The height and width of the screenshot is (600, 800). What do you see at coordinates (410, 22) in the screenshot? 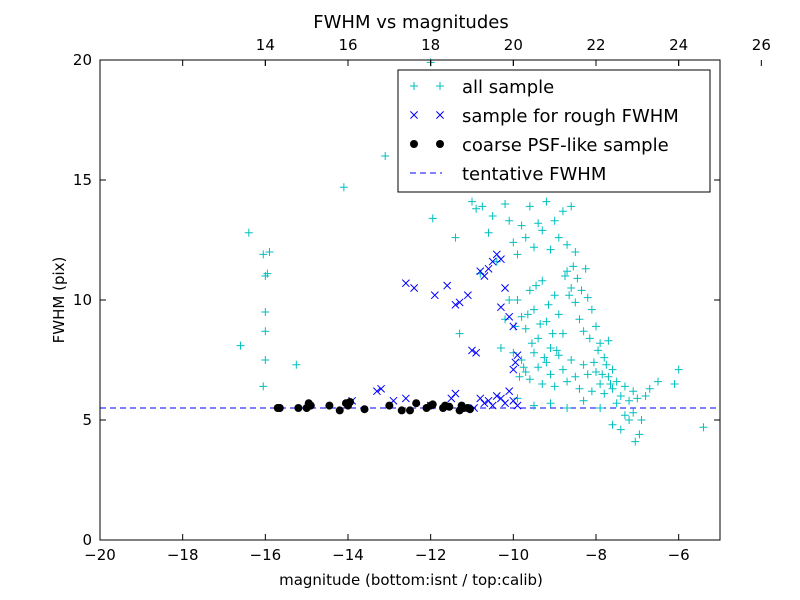
I see `chart-title: FWHM vs magnitudes` at bounding box center [410, 22].